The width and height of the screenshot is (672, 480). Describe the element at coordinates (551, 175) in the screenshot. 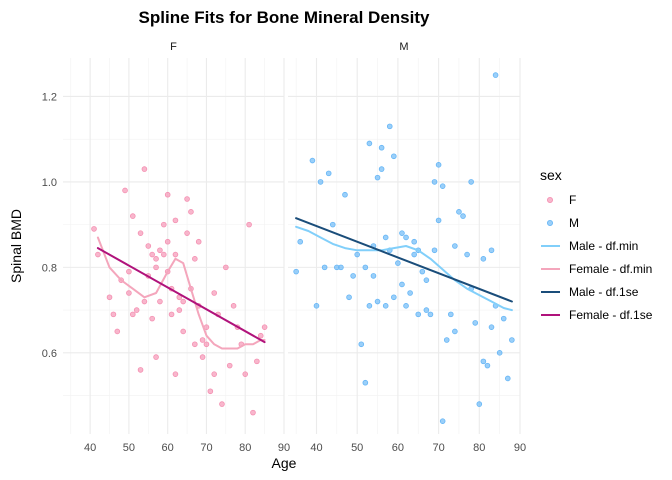

I see `legend-title: sex` at that location.